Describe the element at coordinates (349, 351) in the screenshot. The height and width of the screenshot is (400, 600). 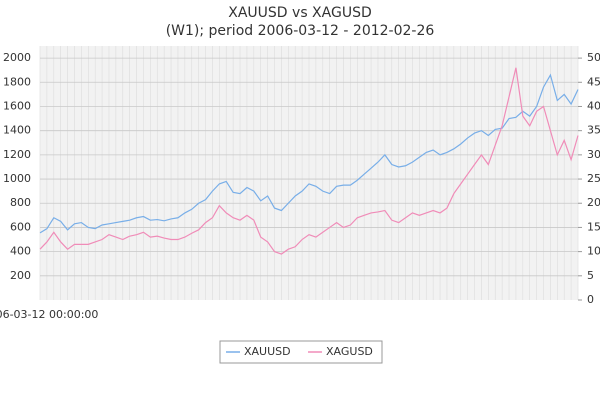
I see `legend-label: XAGUSD` at that location.